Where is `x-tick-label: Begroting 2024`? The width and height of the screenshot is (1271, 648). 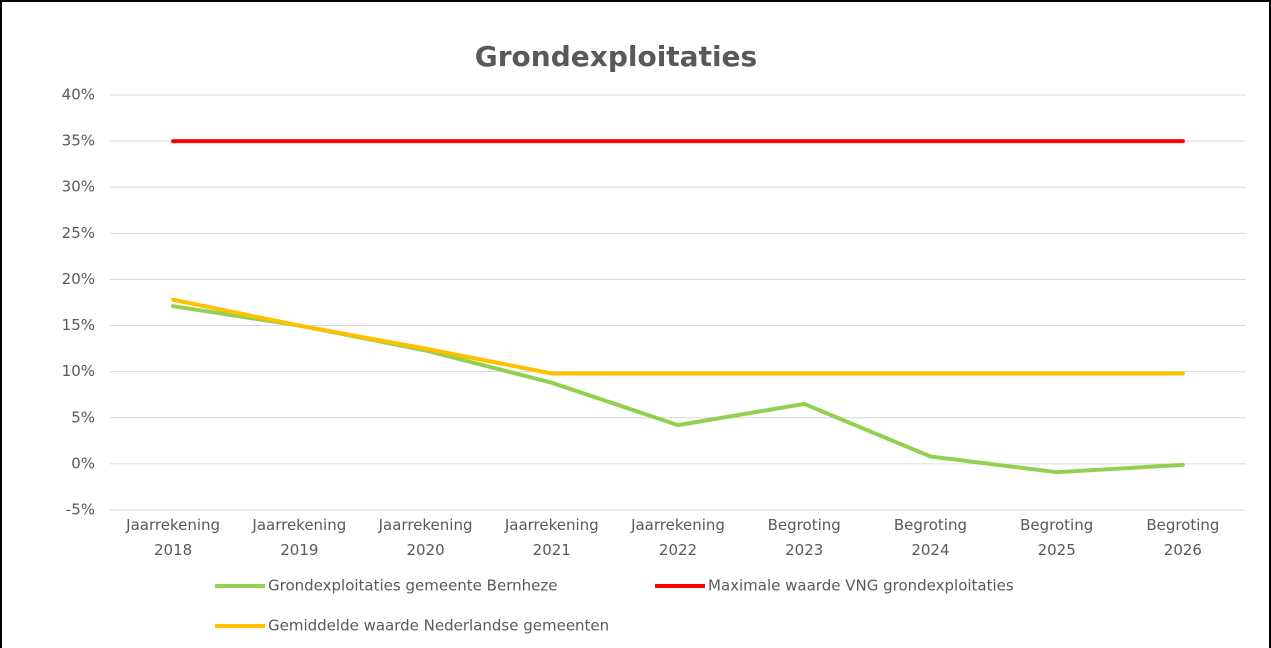
x-tick-label: Begroting 2024 is located at coordinates (930, 537).